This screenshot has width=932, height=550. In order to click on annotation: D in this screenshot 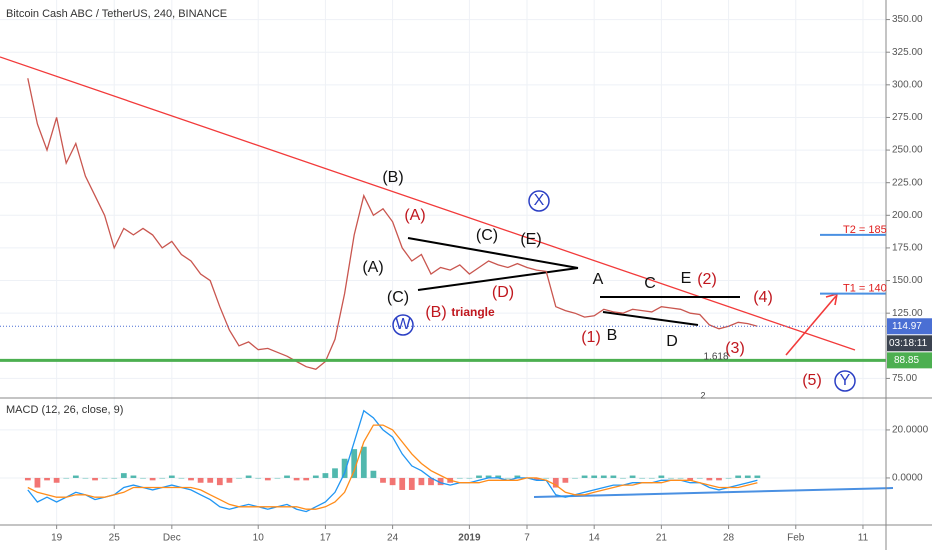, I will do `click(672, 341)`.